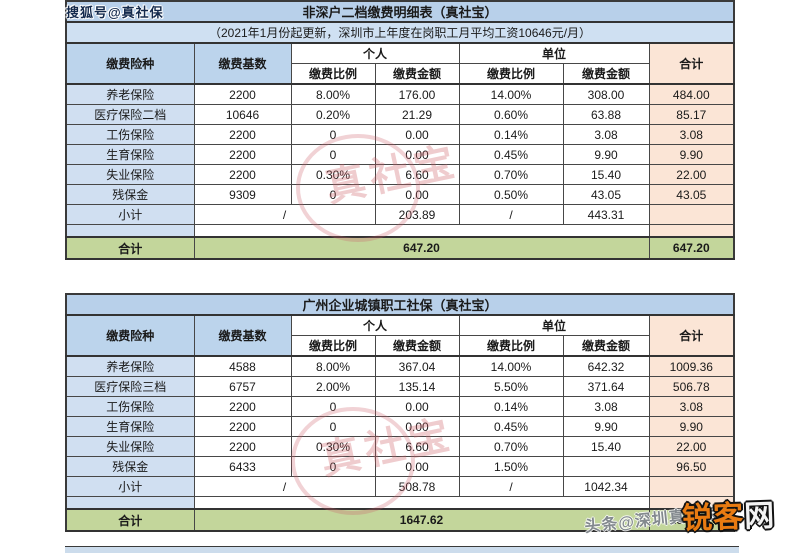 The height and width of the screenshot is (553, 800). Describe the element at coordinates (606, 466) in the screenshot. I see `cell-employer-amount` at that location.